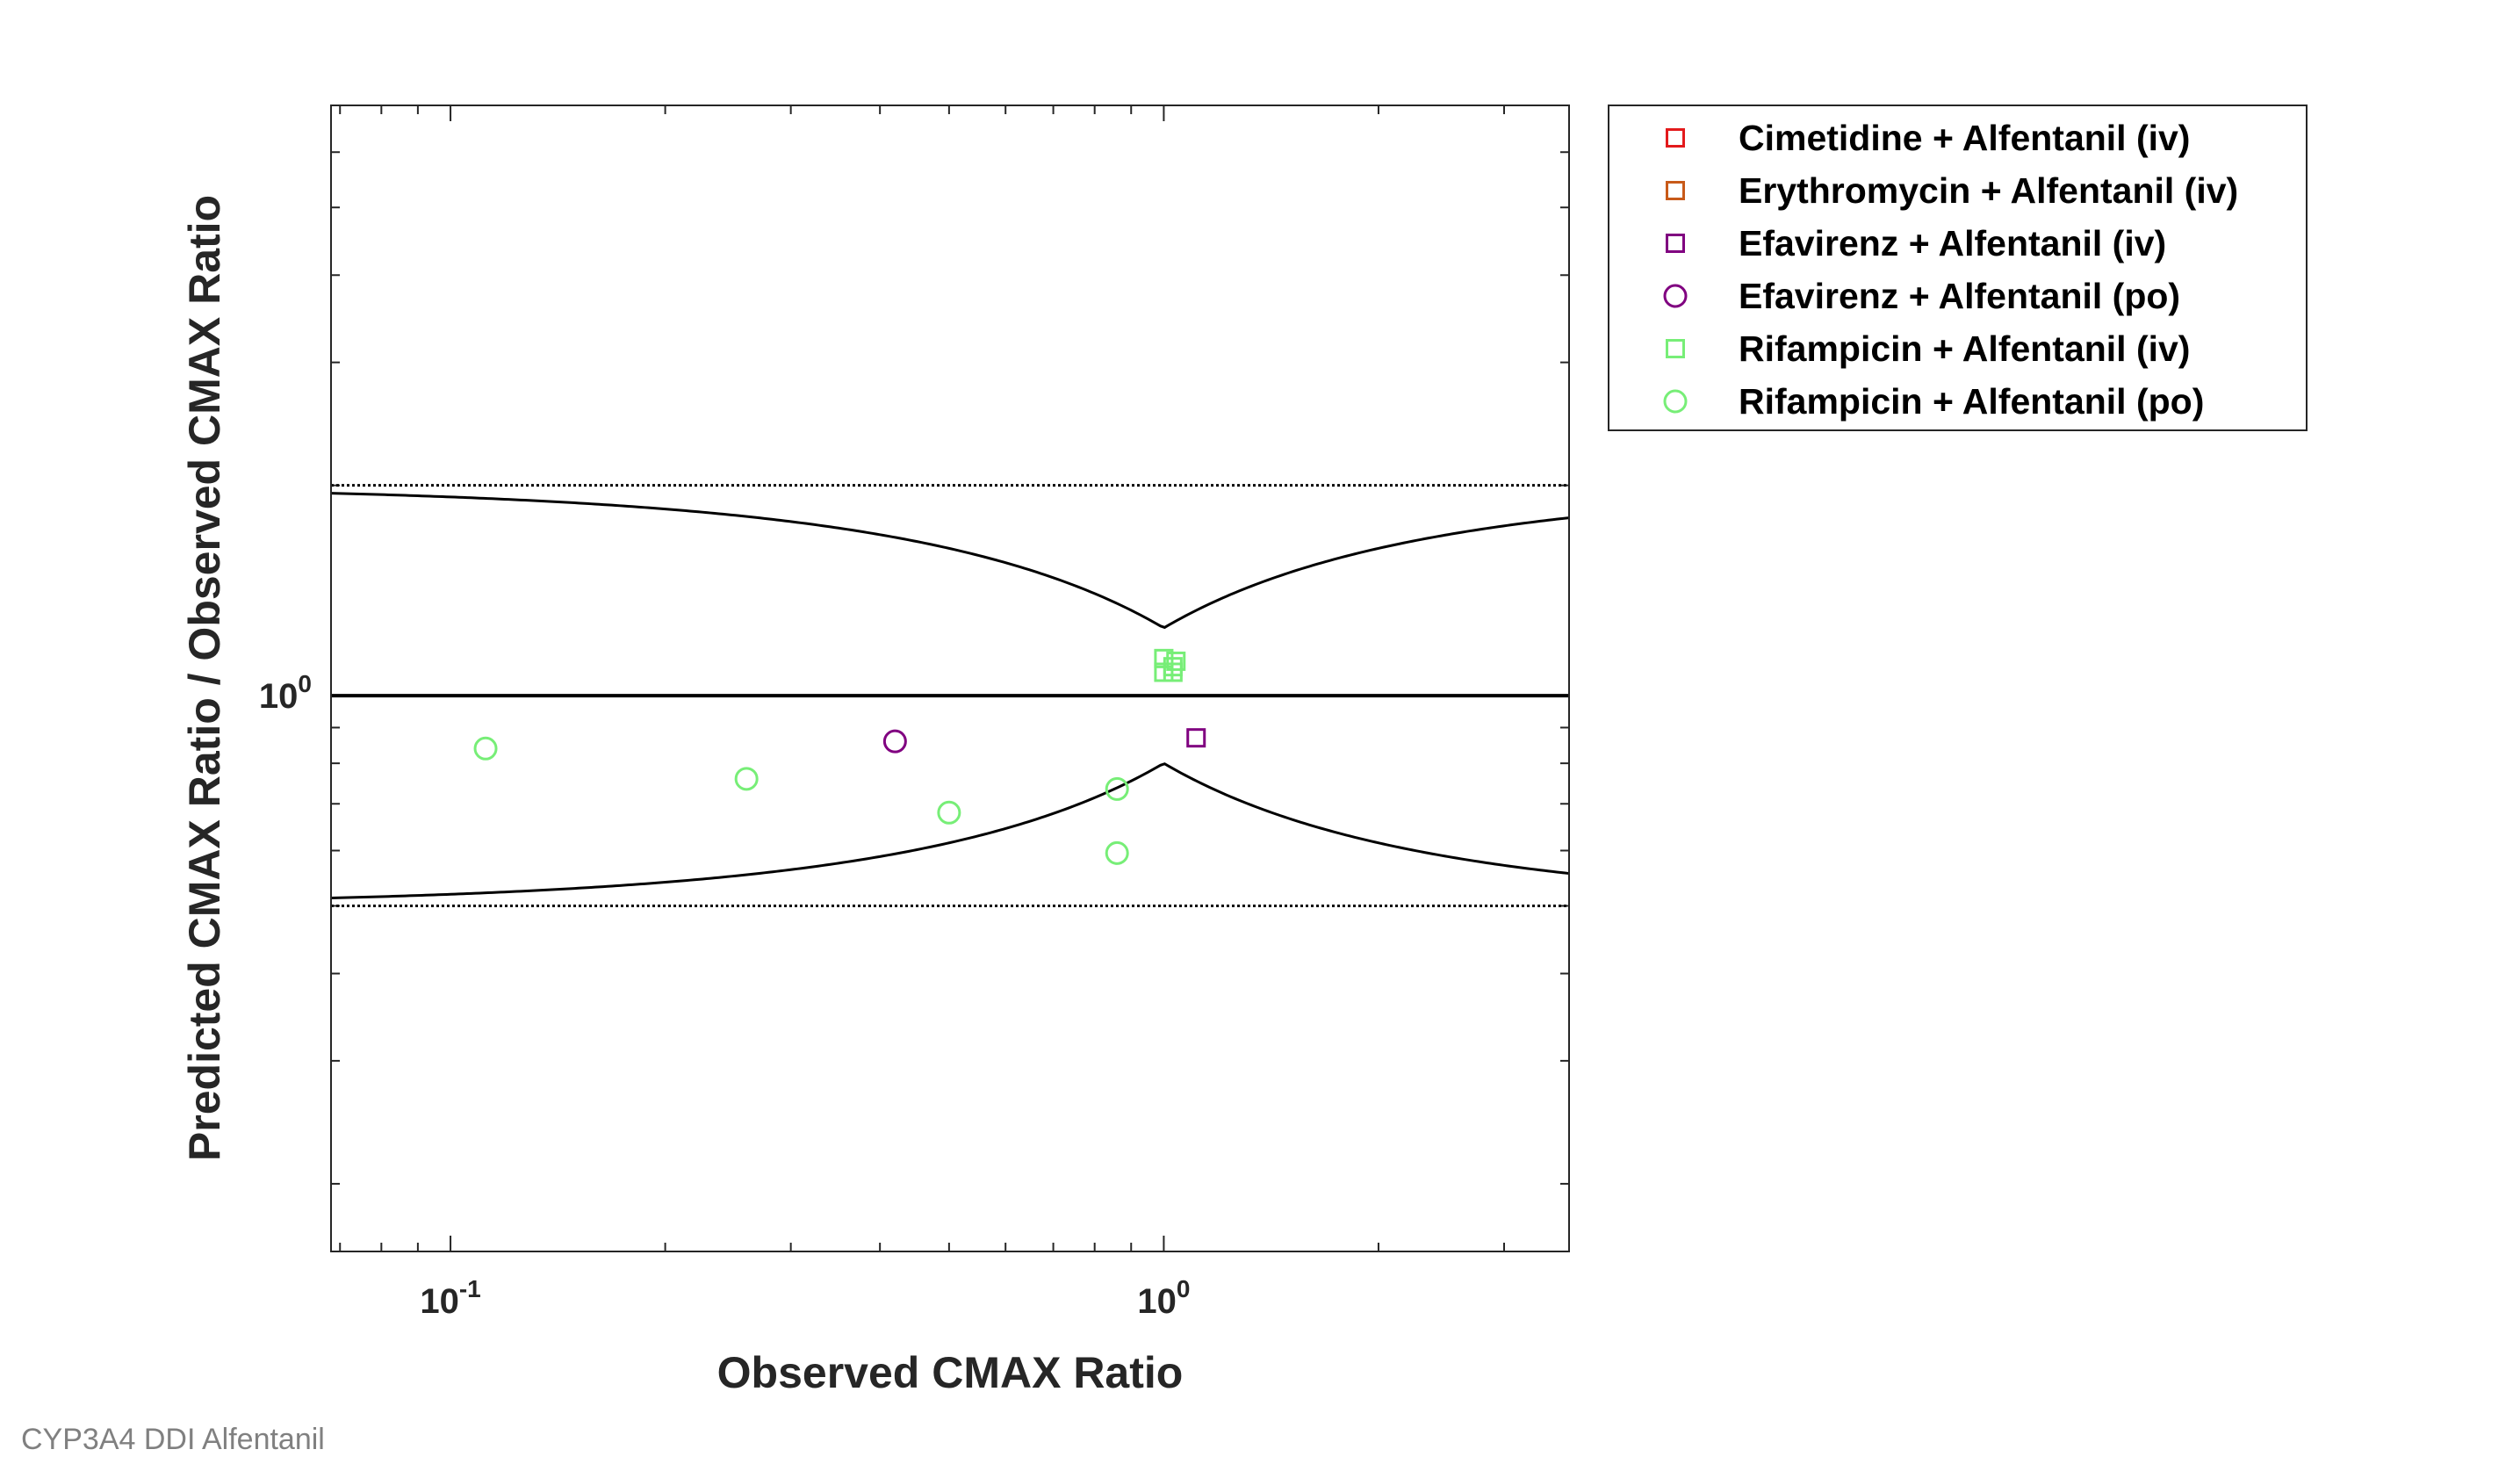 This screenshot has width=2520, height=1464. What do you see at coordinates (1952, 243) in the screenshot?
I see `legend-label: Efavirenz + Alfentanil (iv)` at bounding box center [1952, 243].